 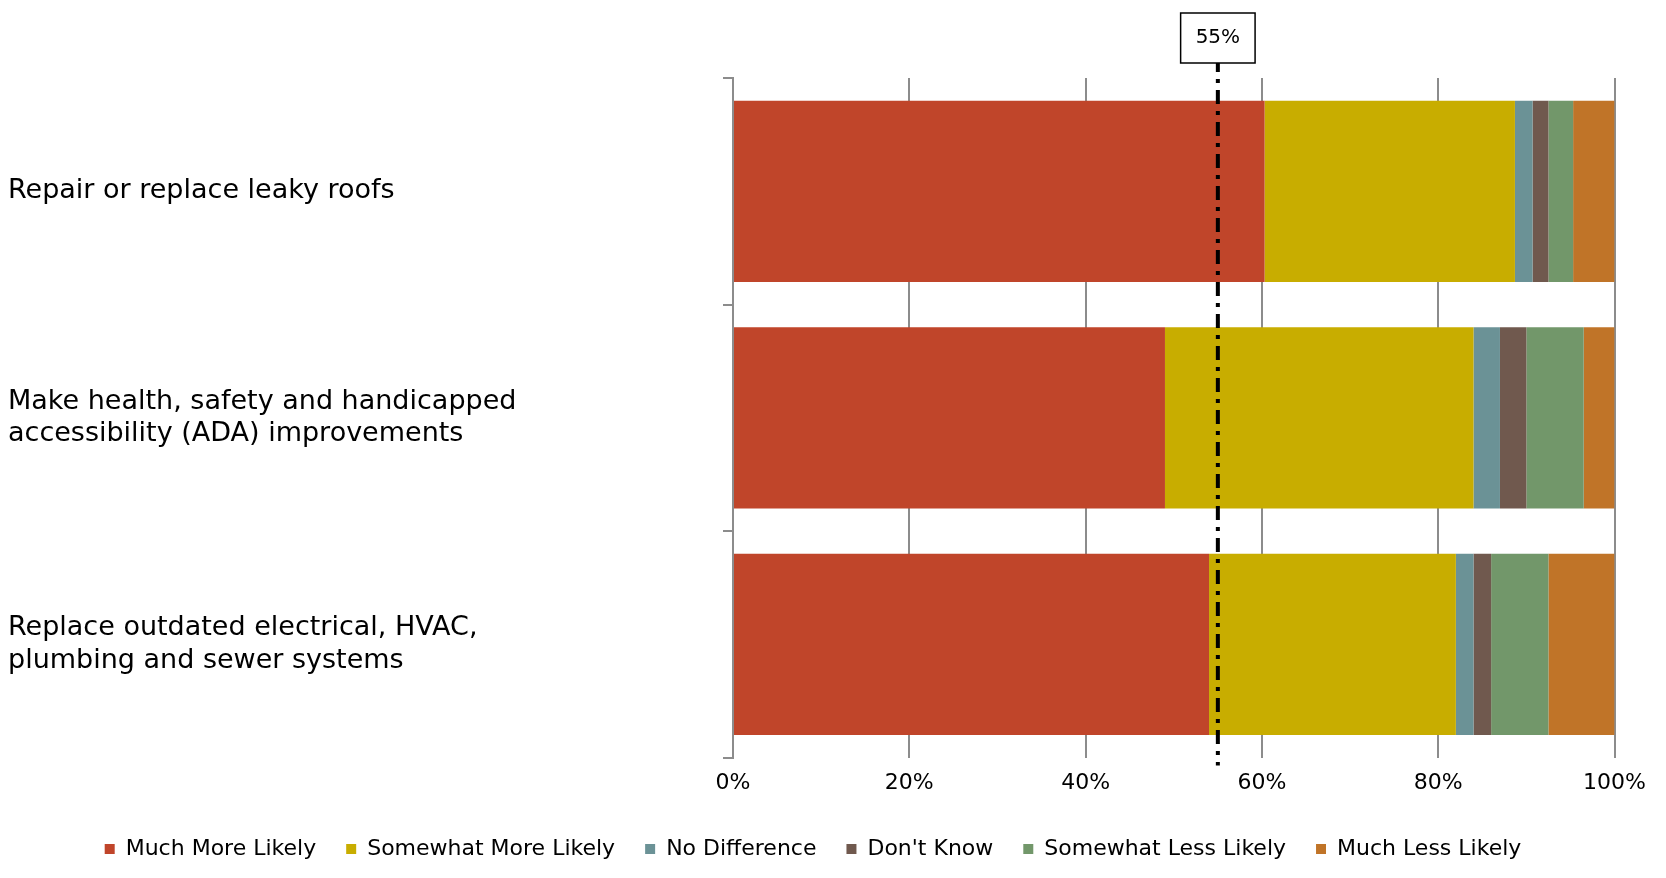 What do you see at coordinates (1615, 781) in the screenshot?
I see `x-tick-label: 100%` at bounding box center [1615, 781].